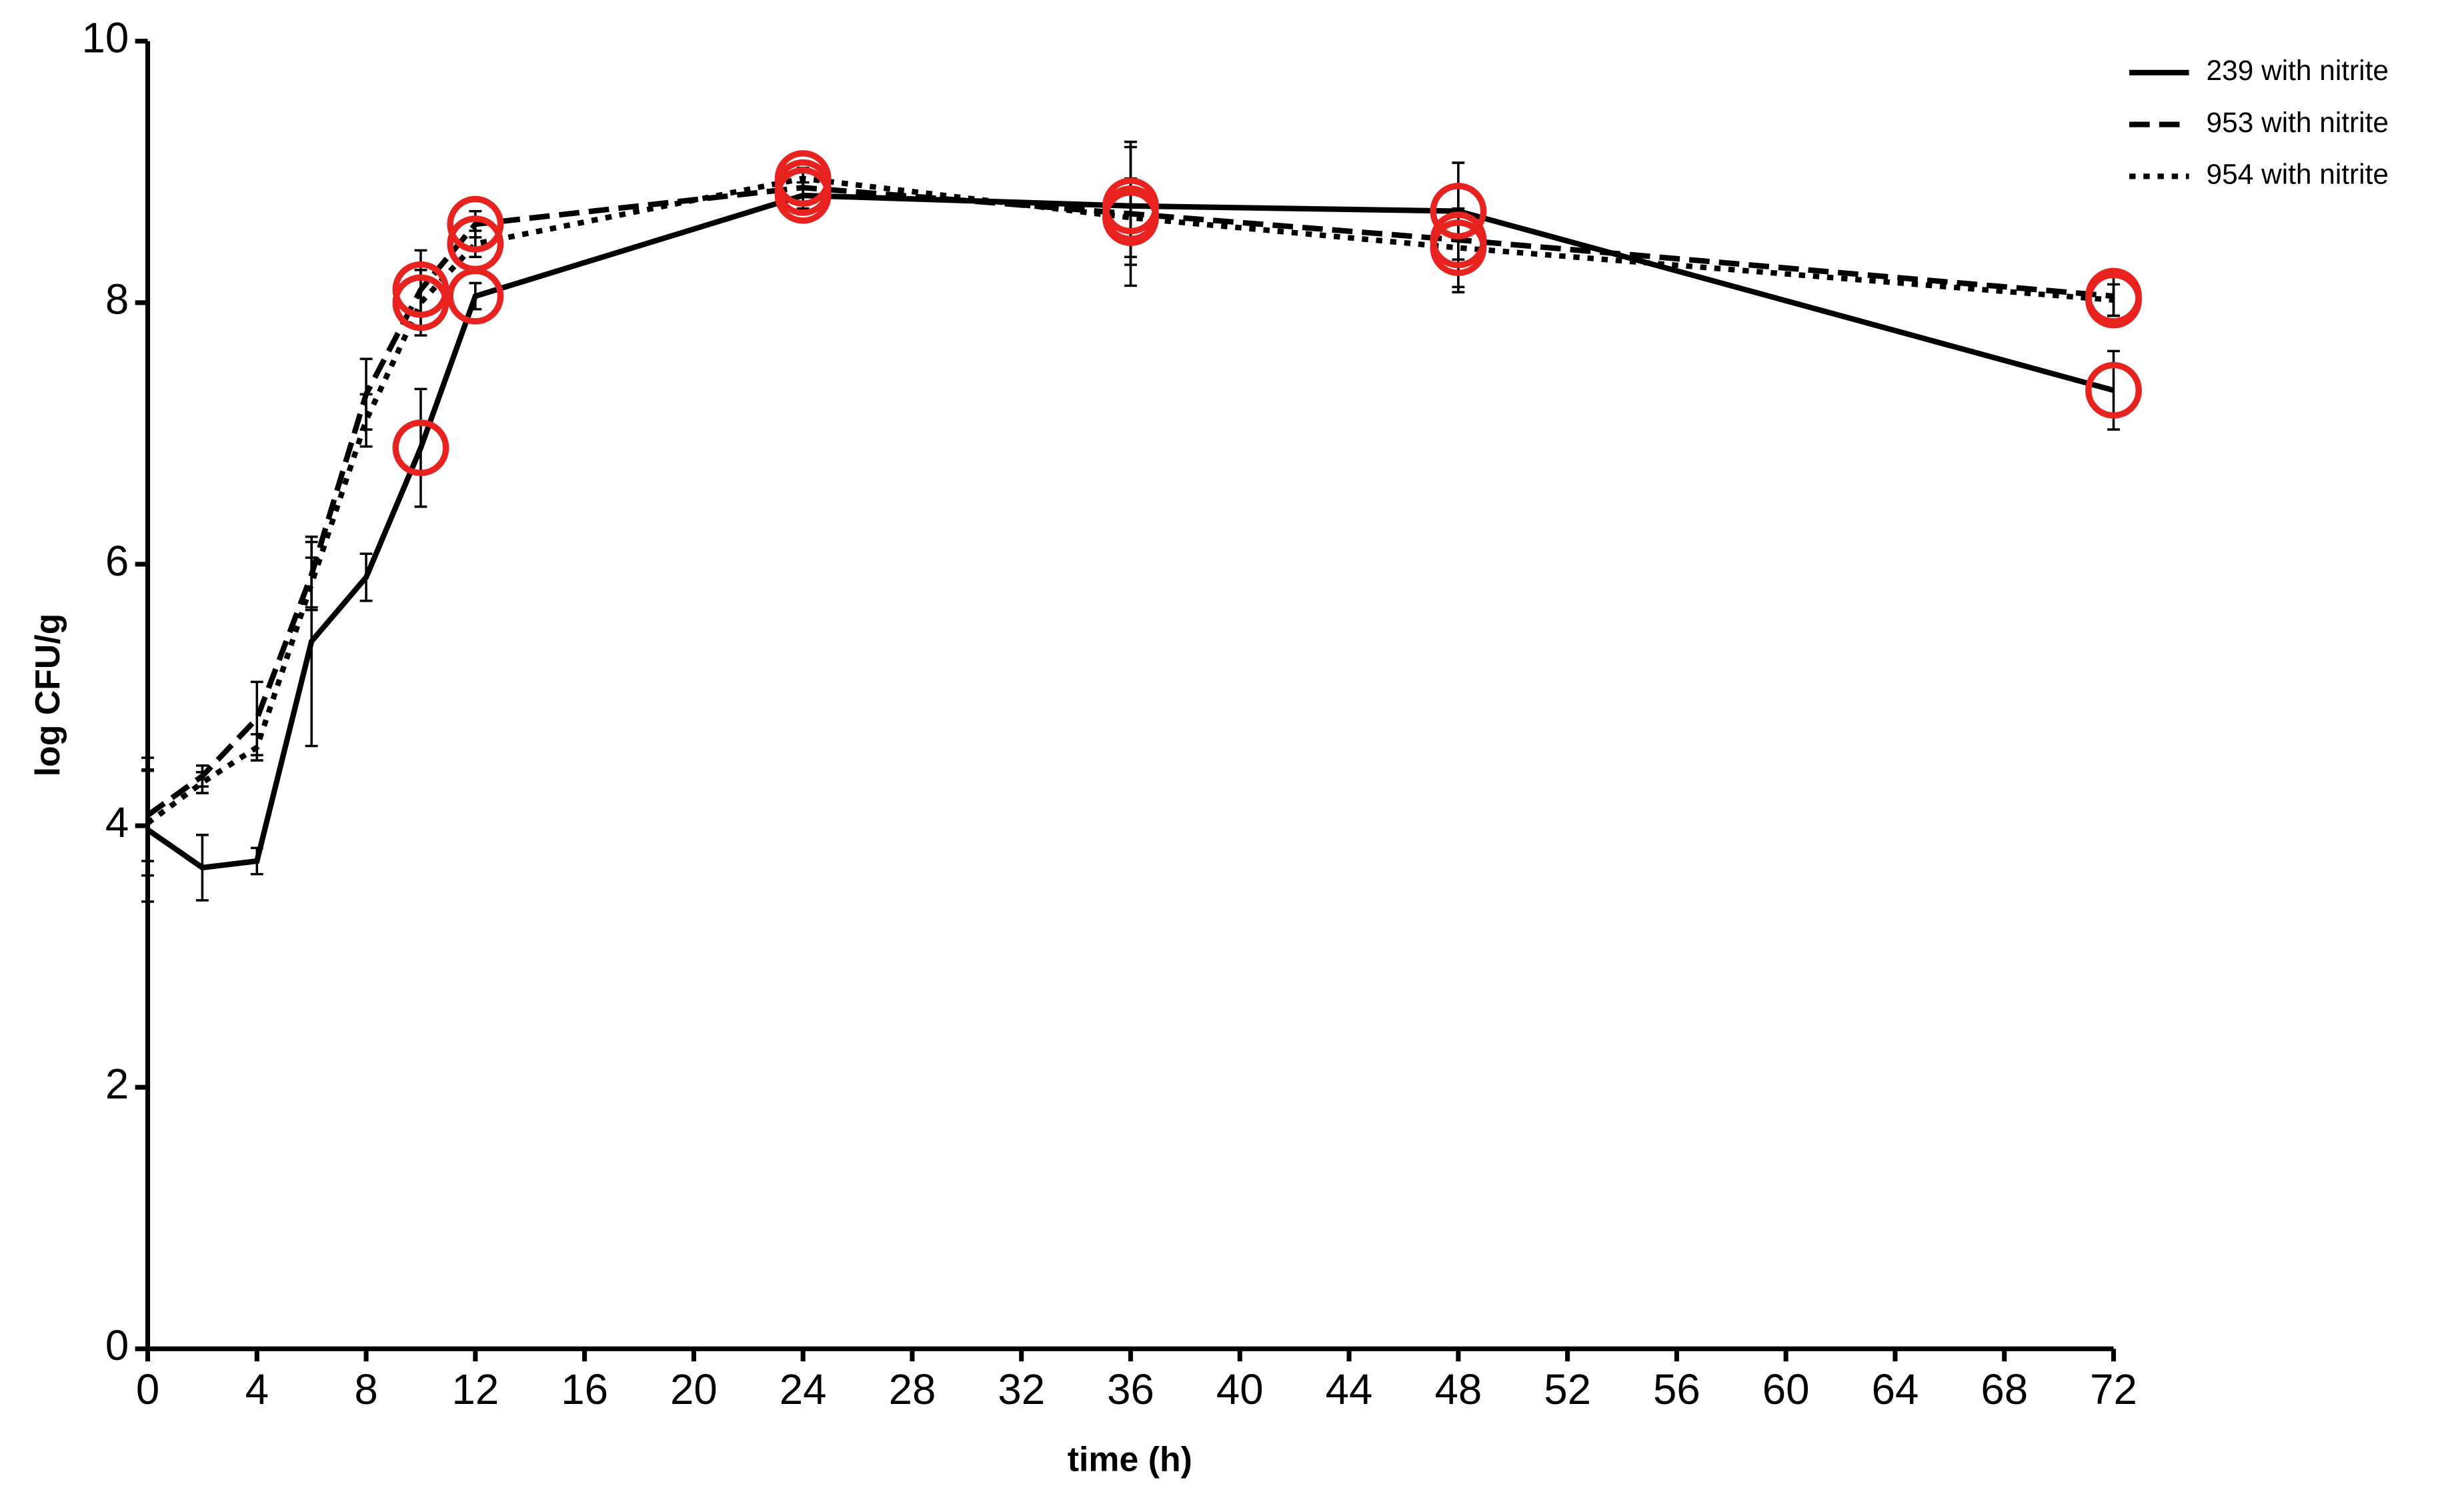  What do you see at coordinates (1130, 1459) in the screenshot?
I see `x-axis-title: time (h)` at bounding box center [1130, 1459].